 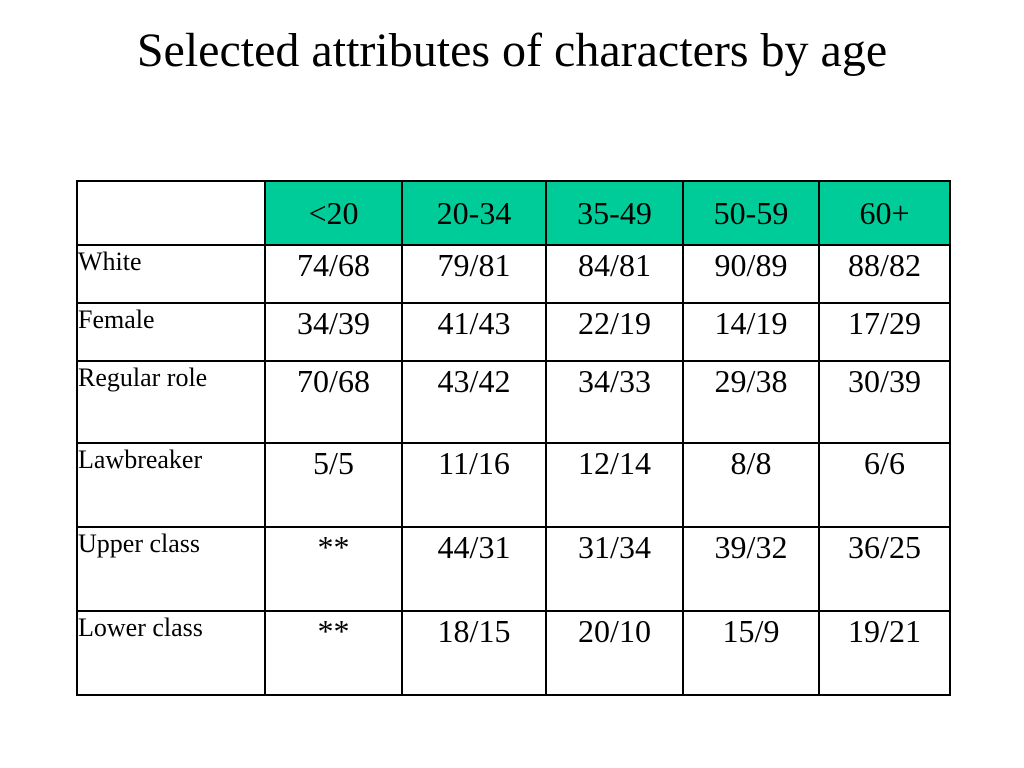 What do you see at coordinates (474, 485) in the screenshot?
I see `table-cell: 11/16` at bounding box center [474, 485].